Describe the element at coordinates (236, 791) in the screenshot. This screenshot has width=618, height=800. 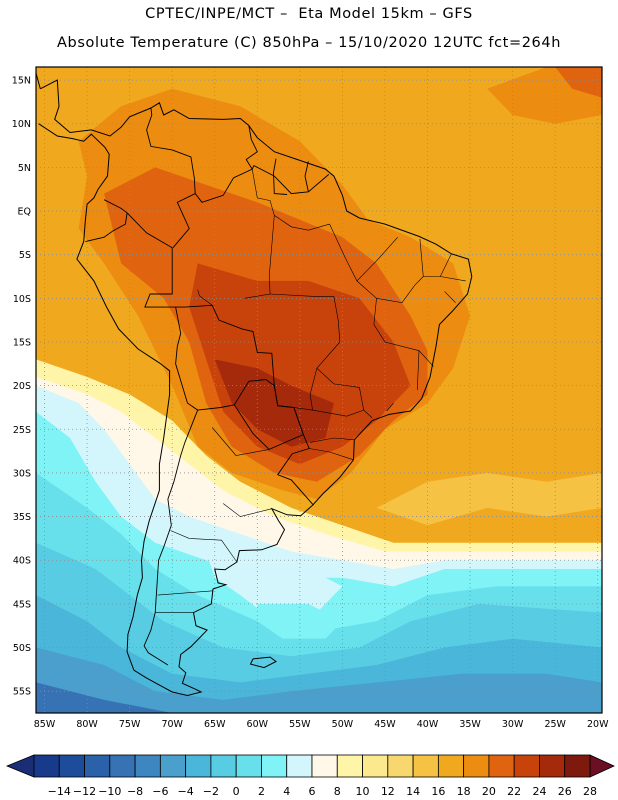
I see `colorbar-label: 0` at that location.